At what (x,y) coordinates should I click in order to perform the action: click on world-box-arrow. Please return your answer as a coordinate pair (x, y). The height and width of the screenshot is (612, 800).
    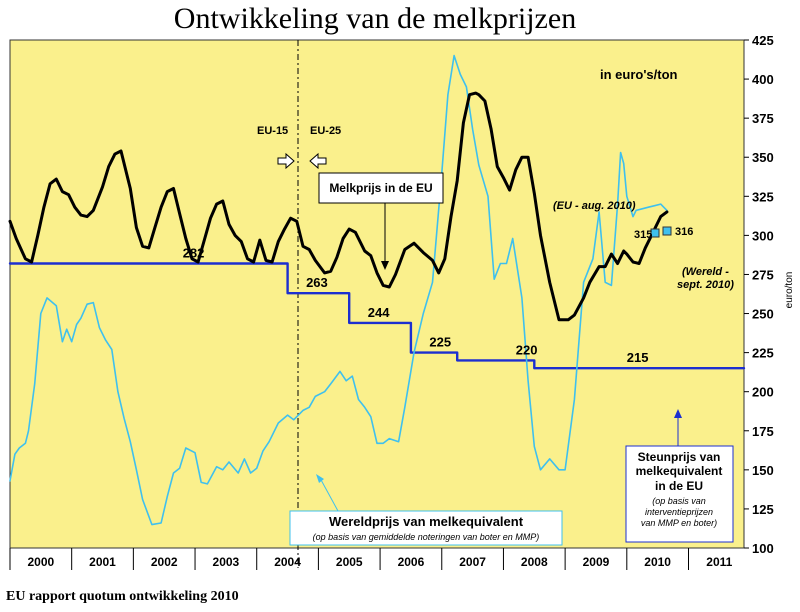
    Looking at the image, I should click on (329, 494).